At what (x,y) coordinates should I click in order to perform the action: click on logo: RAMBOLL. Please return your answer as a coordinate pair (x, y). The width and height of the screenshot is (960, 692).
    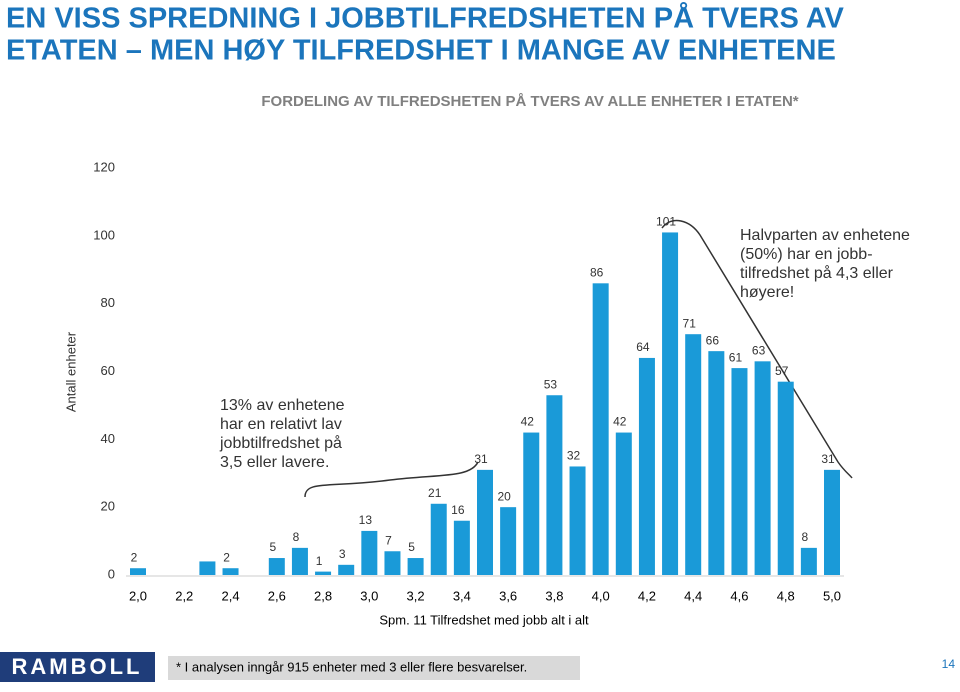
    Looking at the image, I should click on (77, 666).